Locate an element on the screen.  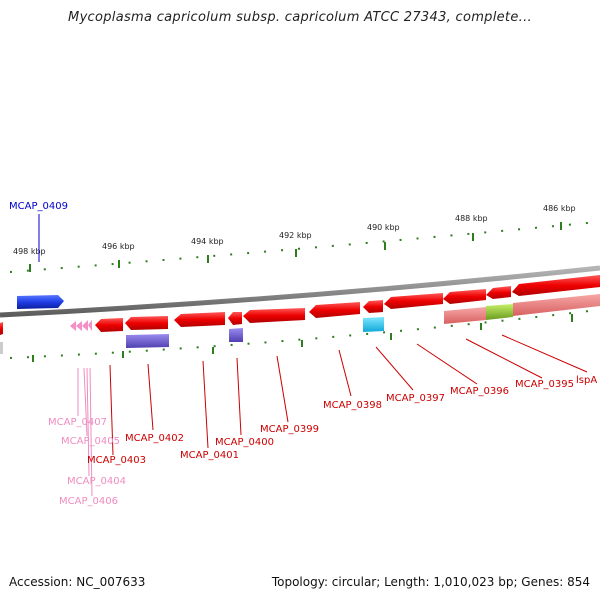
gene-label-mcap-0402: MCAP_0402 is located at coordinates (154, 438).